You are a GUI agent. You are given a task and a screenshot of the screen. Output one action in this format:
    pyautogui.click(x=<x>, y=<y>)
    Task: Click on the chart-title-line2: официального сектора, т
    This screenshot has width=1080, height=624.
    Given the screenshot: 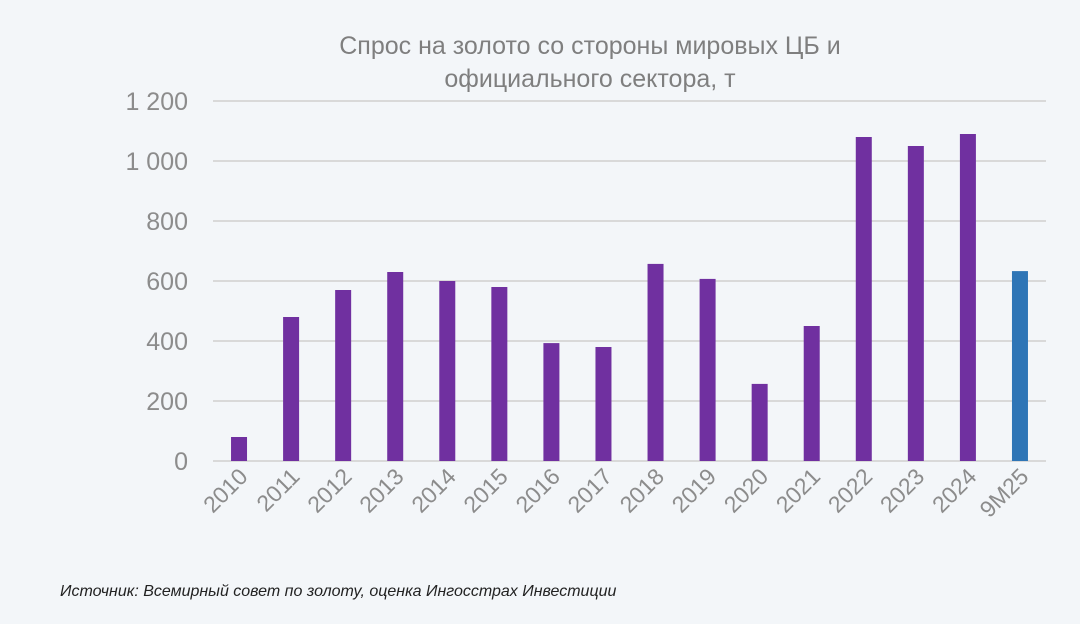 What is the action you would take?
    pyautogui.click(x=590, y=79)
    